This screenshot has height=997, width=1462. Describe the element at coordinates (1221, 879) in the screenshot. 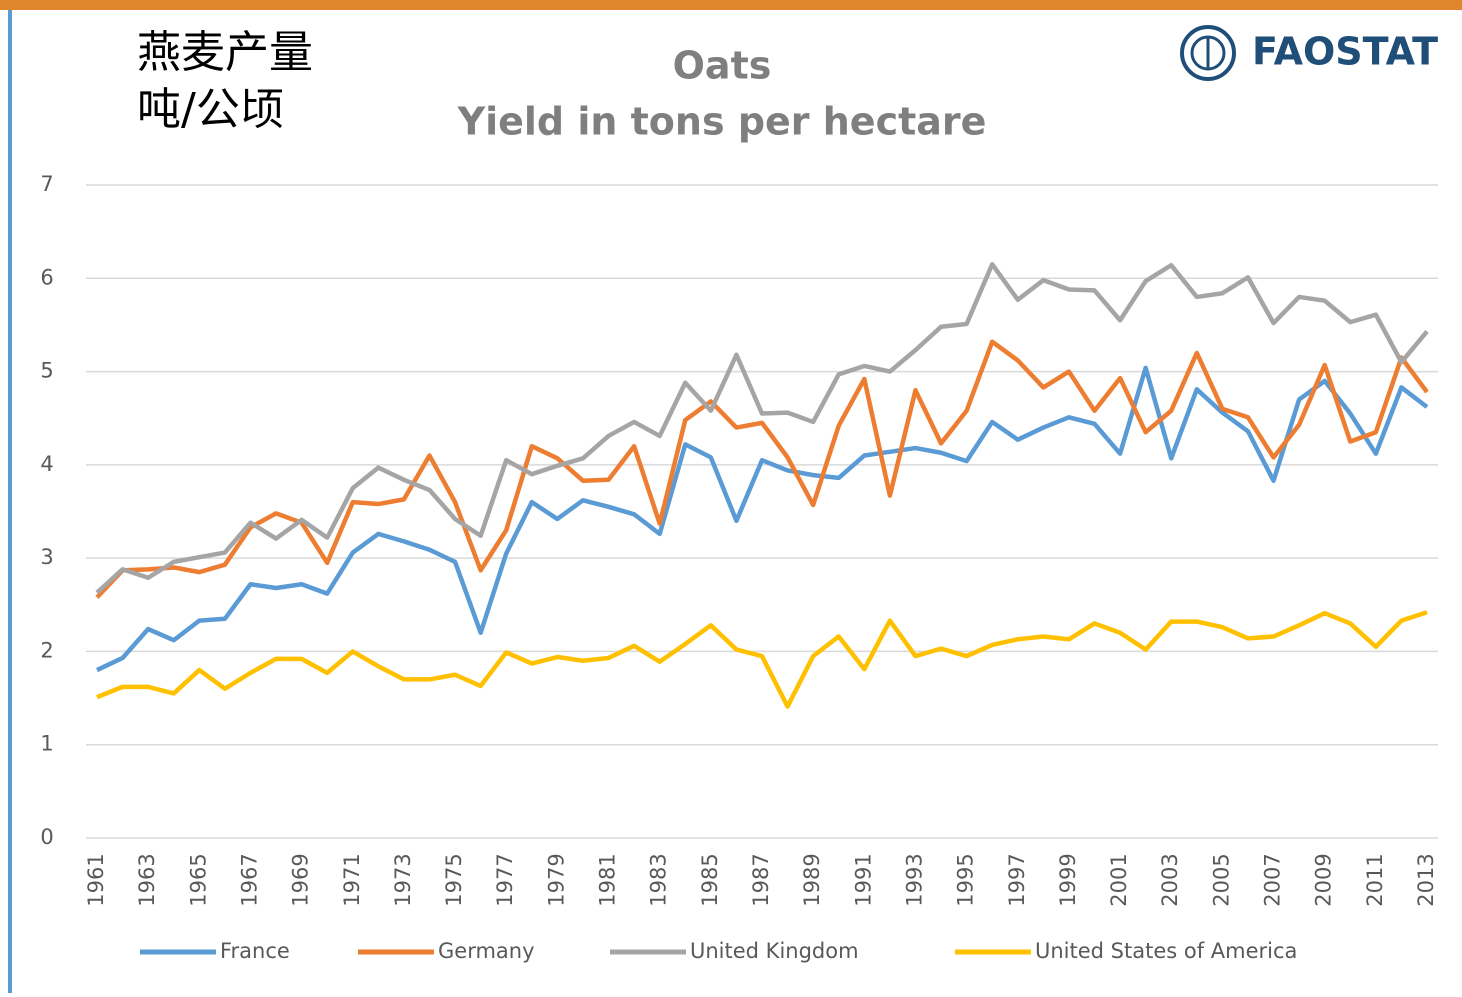

I see `x-tick-label: 2005` at that location.